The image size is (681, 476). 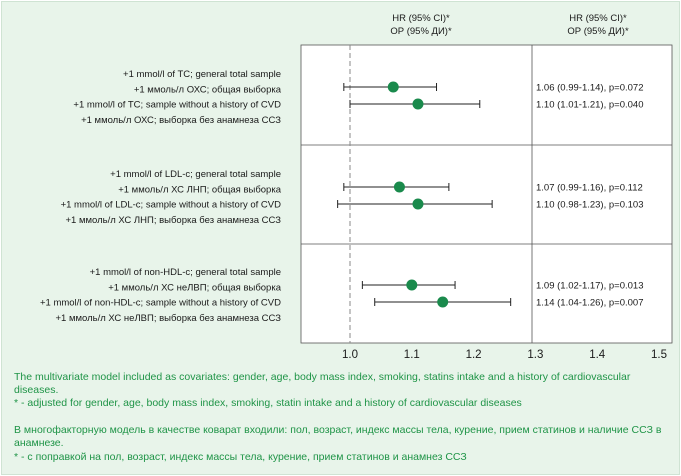 I want to click on hr-value: 1.06 (0.99-1.14), p=0.072, so click(x=589, y=88).